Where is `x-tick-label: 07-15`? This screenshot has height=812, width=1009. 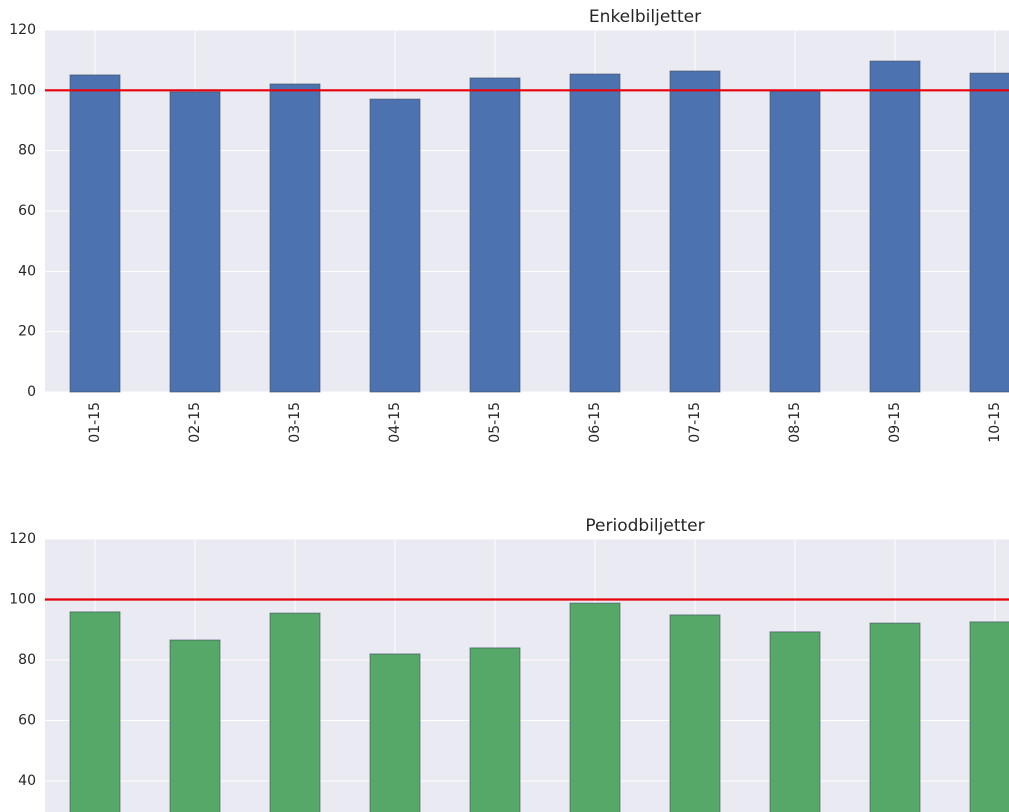 x-tick-label: 07-15 is located at coordinates (695, 422).